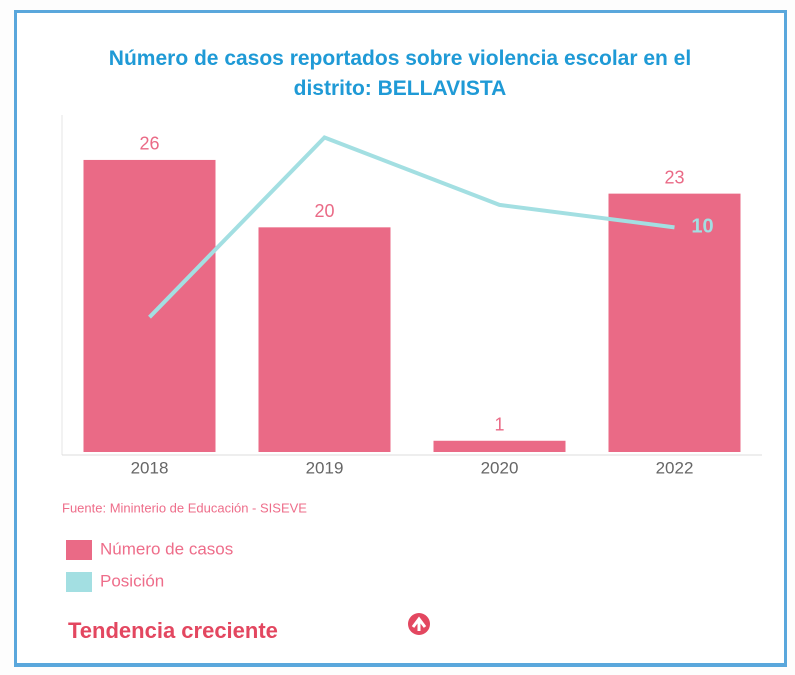 This screenshot has width=795, height=675. I want to click on trend-label: Tendencia creciente, so click(173, 630).